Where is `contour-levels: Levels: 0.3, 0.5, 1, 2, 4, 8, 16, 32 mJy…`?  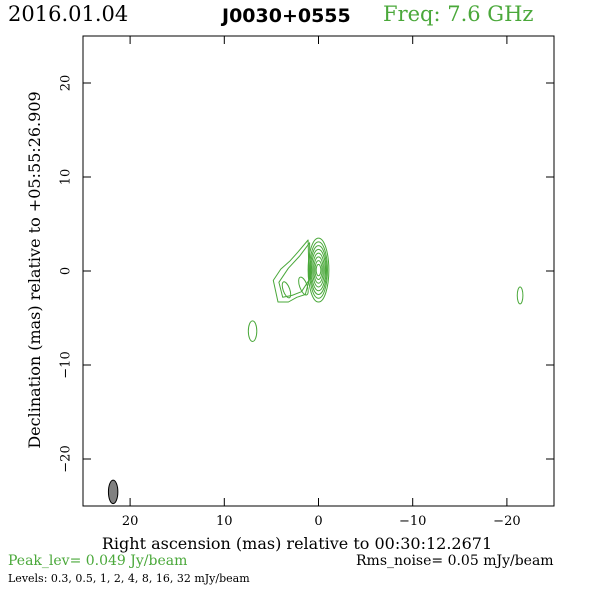 contour-levels: Levels: 0.3, 0.5, 1, 2, 4, 8, 16, 32 mJy… is located at coordinates (129, 578).